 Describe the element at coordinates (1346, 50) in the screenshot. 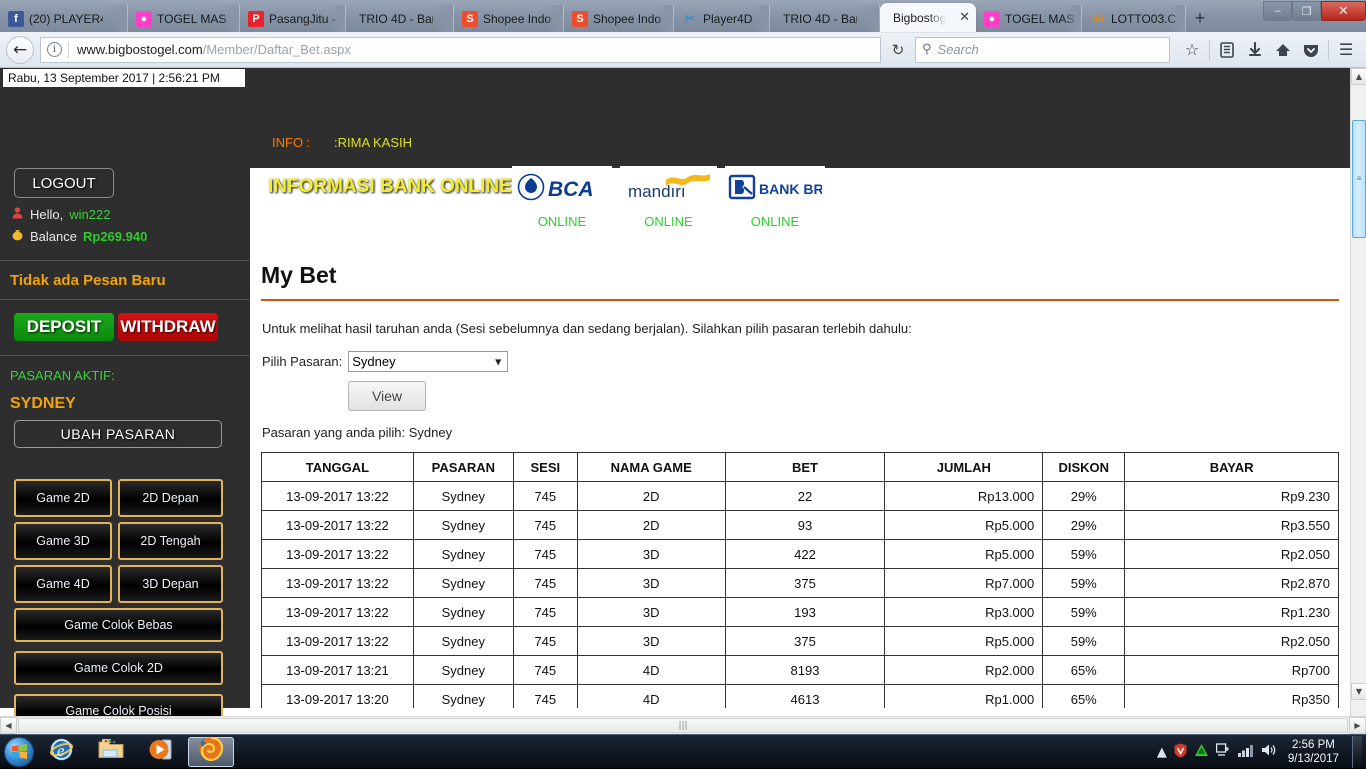

I see `menu-icon: ☰` at that location.